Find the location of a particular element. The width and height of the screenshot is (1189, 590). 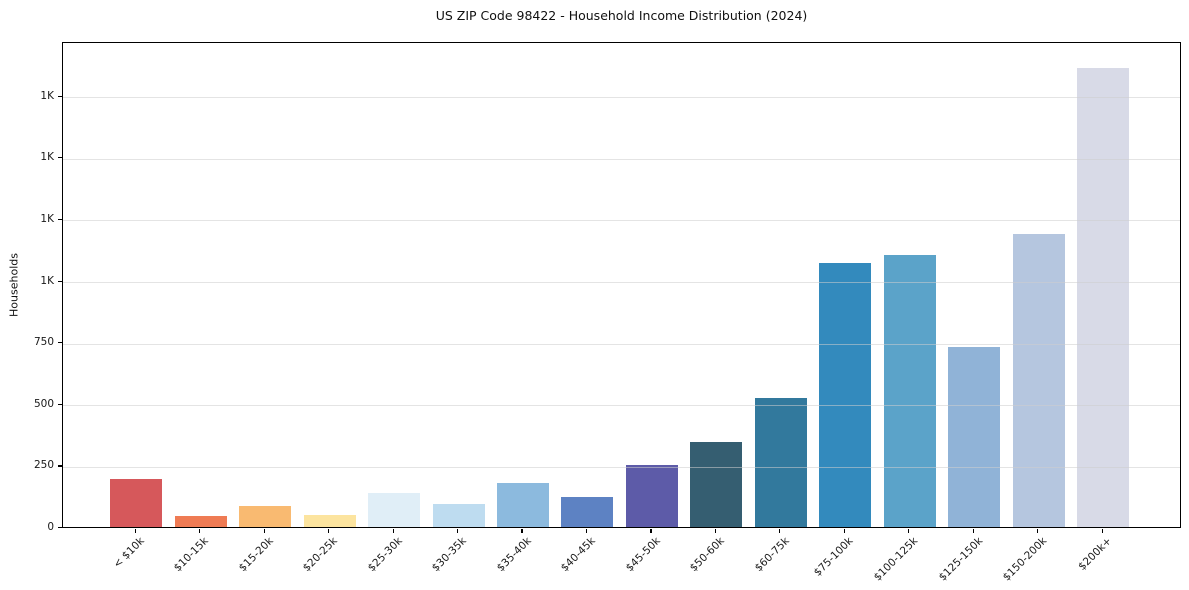

x-tick-label: $35-40k is located at coordinates (514, 555).